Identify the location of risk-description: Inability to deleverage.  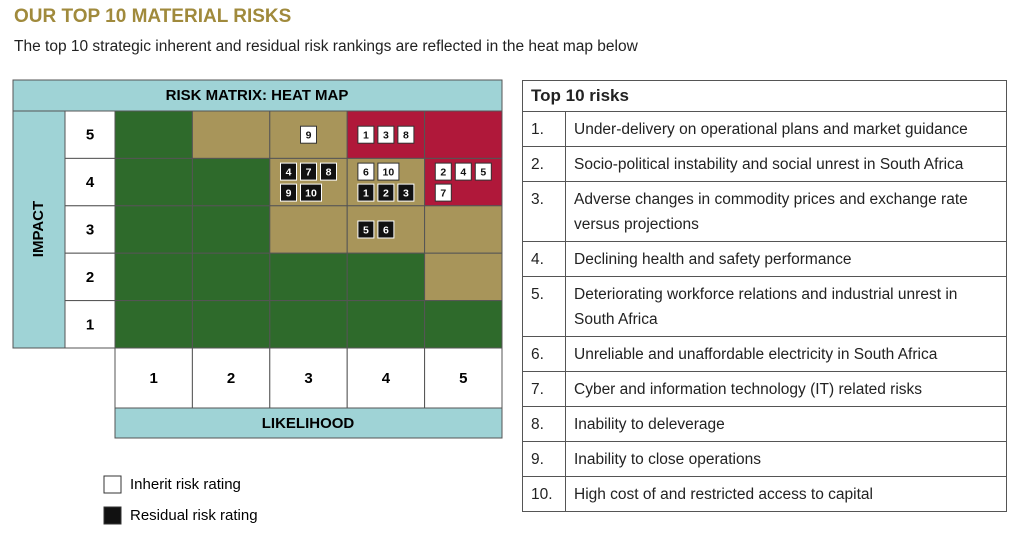
(786, 424).